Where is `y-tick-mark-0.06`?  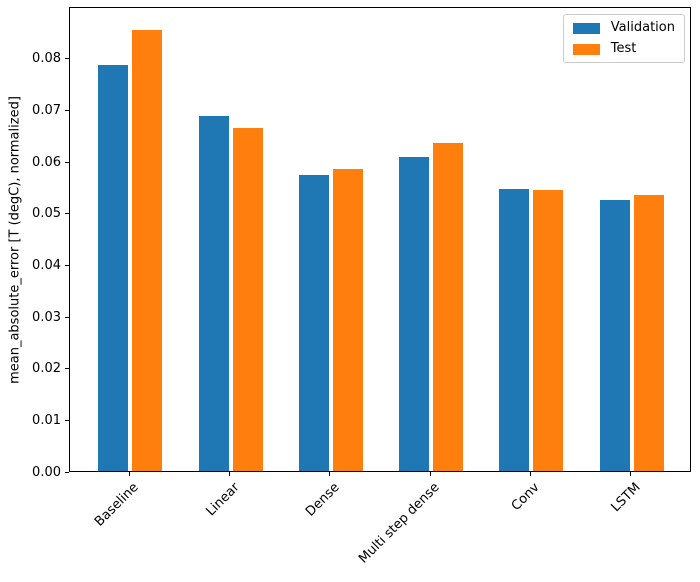
y-tick-mark-0.06 is located at coordinates (67, 162).